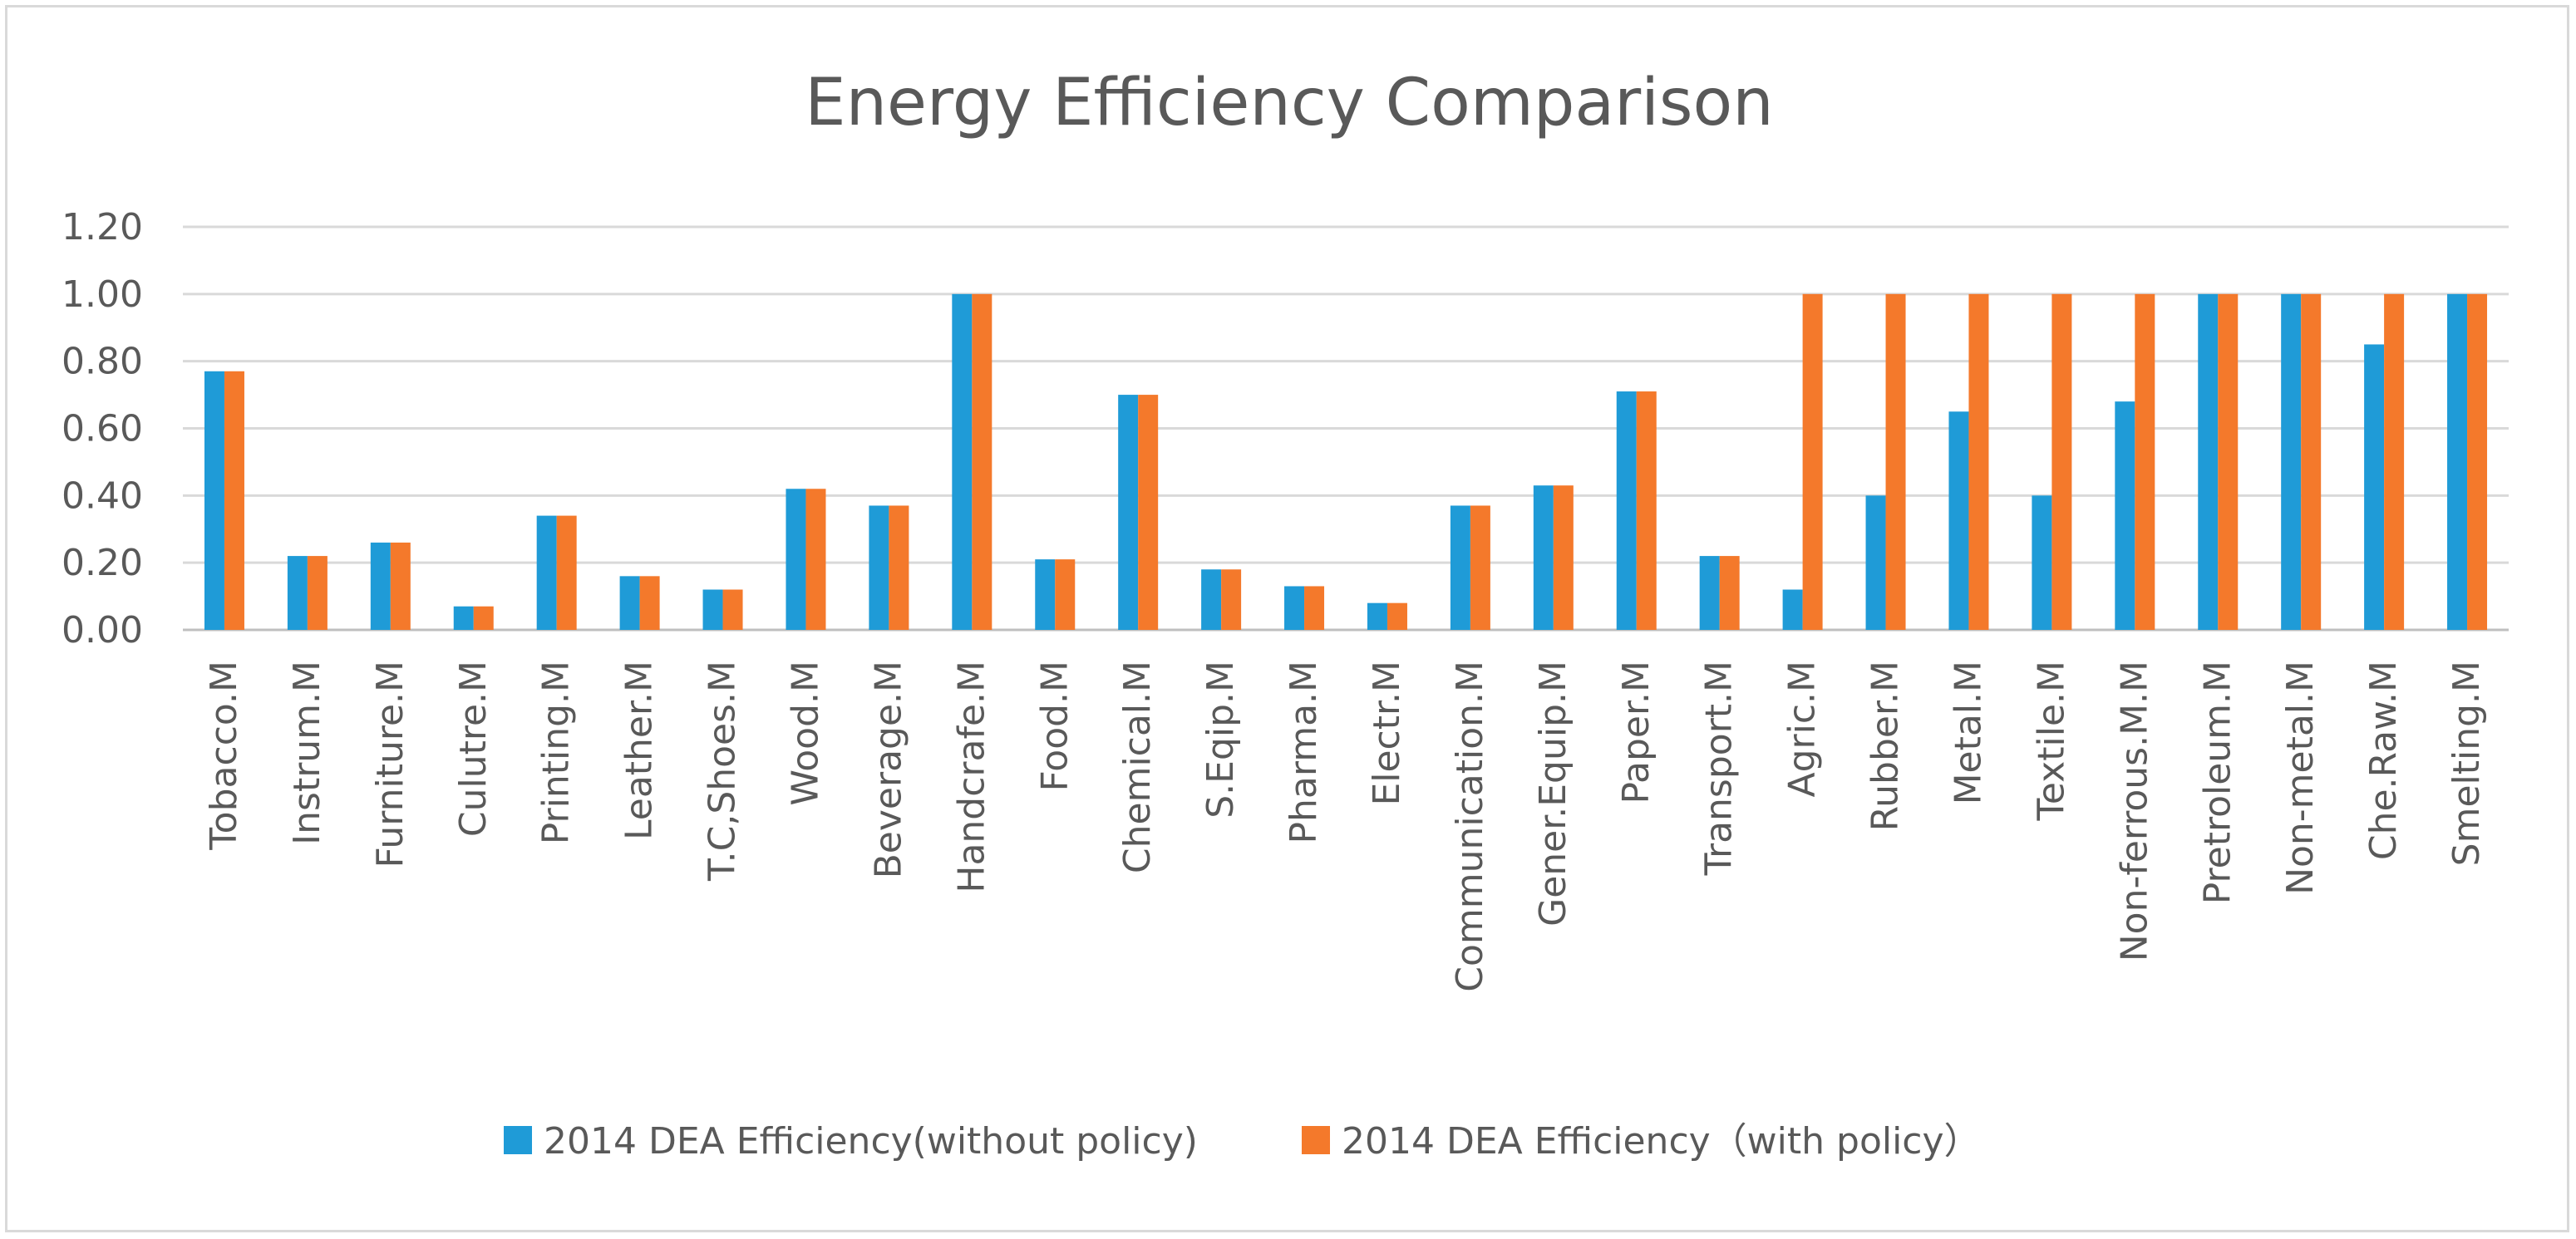 Image resolution: width=2576 pixels, height=1239 pixels. I want to click on x-tick-label: Leather.M, so click(639, 750).